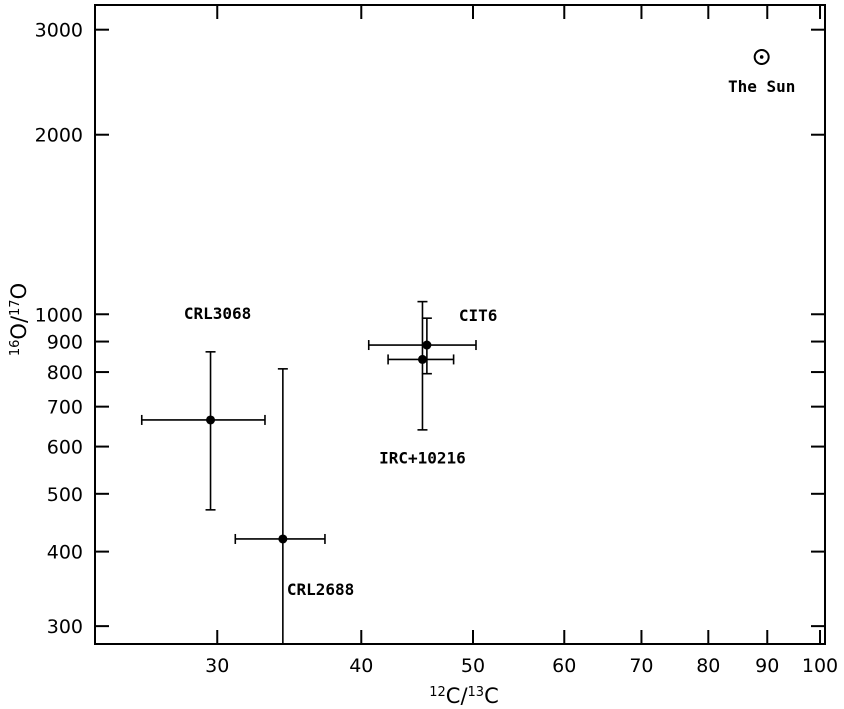 The image size is (844, 709). What do you see at coordinates (15, 307) in the screenshot?
I see `axis-title-part: 17` at bounding box center [15, 307].